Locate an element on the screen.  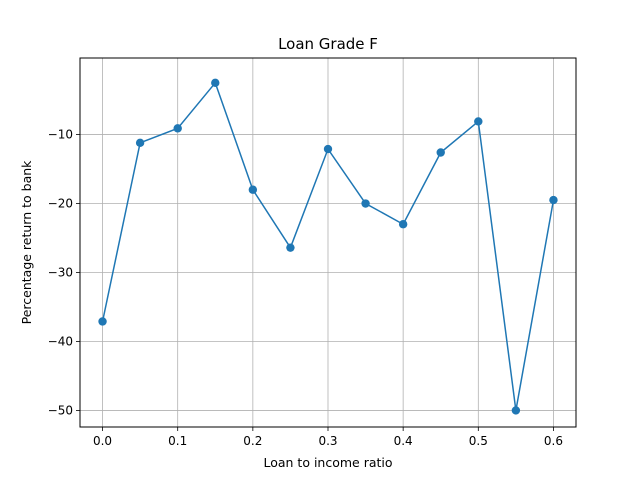
chart-title: Loan Grade F is located at coordinates (328, 44).